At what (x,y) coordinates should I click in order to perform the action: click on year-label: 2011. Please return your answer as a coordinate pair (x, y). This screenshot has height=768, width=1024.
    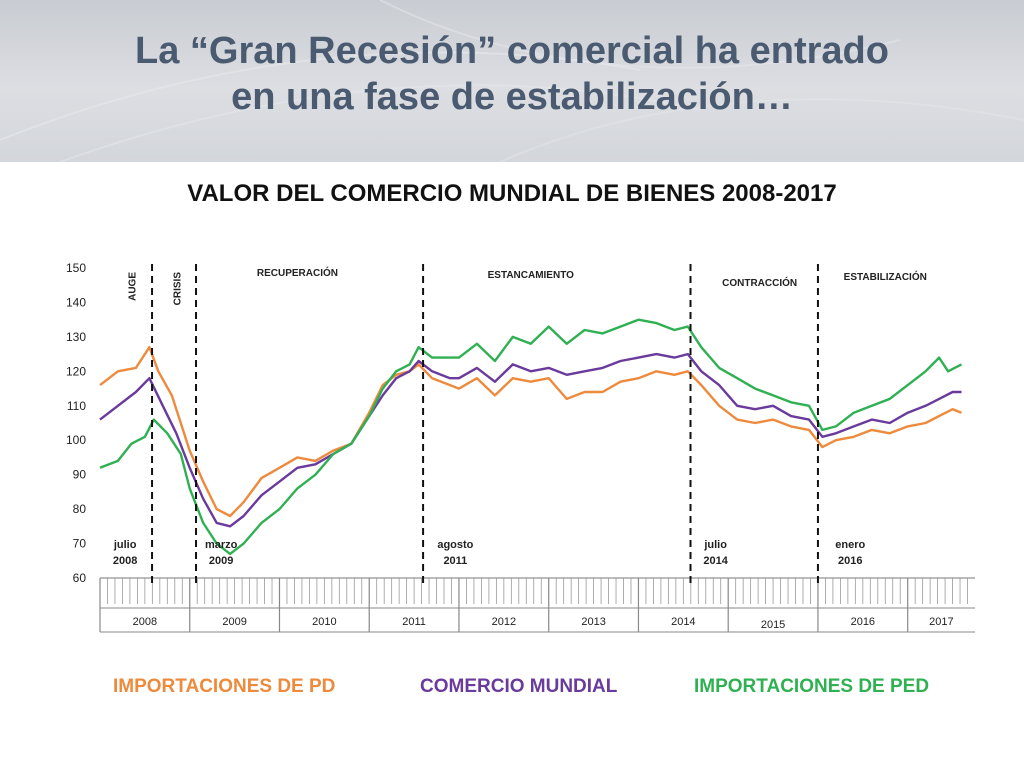
    Looking at the image, I should click on (414, 622).